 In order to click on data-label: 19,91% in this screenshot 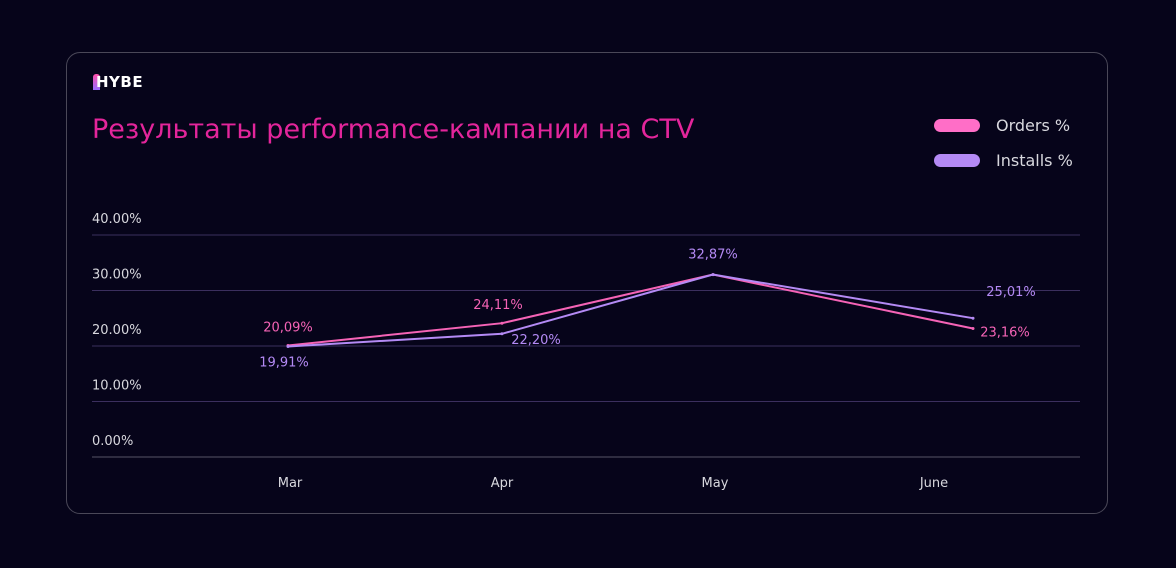, I will do `click(284, 362)`.